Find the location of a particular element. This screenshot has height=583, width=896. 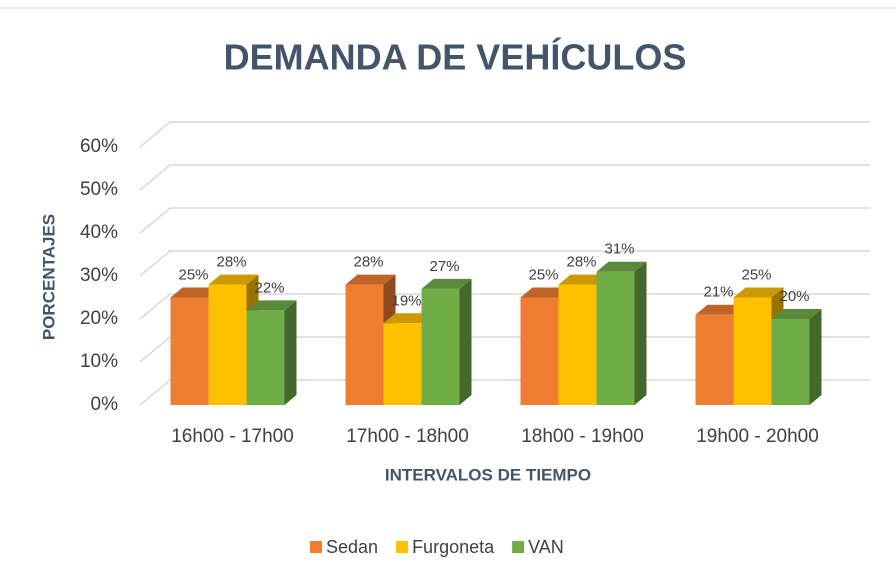

y-tick-label: 10% is located at coordinates (99, 361).